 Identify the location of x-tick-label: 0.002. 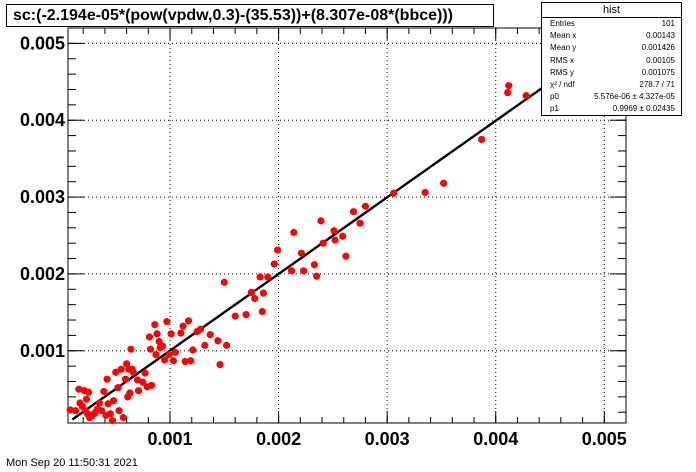
(278, 439).